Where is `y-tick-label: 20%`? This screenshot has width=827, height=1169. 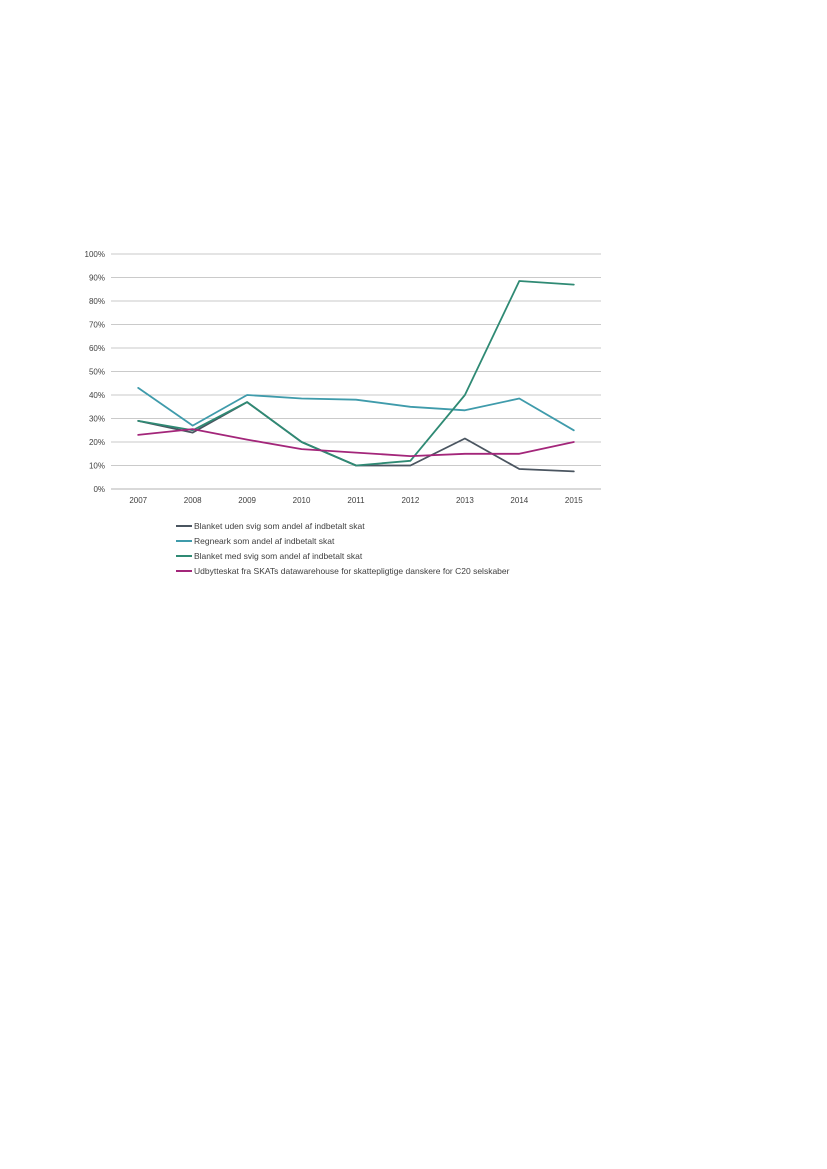 y-tick-label: 20% is located at coordinates (97, 442).